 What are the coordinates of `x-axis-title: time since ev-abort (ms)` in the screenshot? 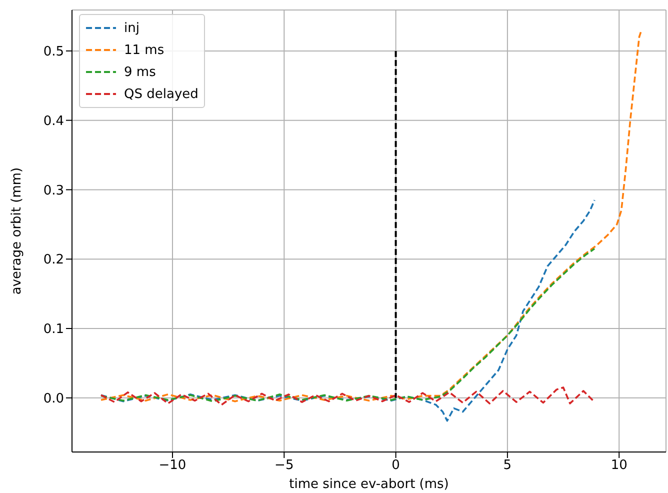 It's located at (369, 484).